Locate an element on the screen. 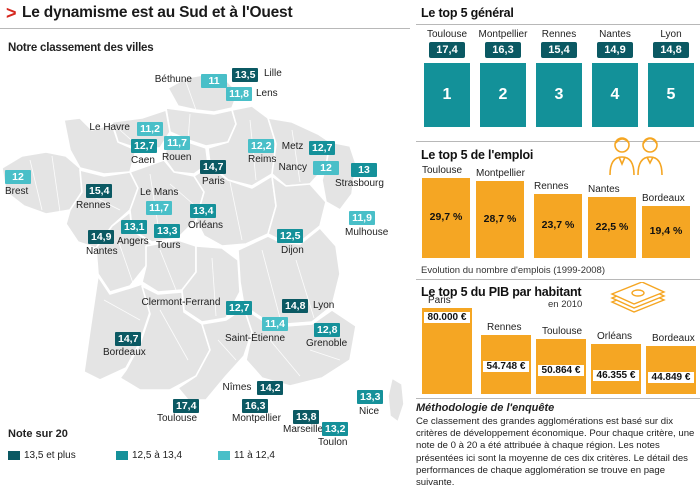  city-lille: 13,5 Lille is located at coordinates (257, 75).